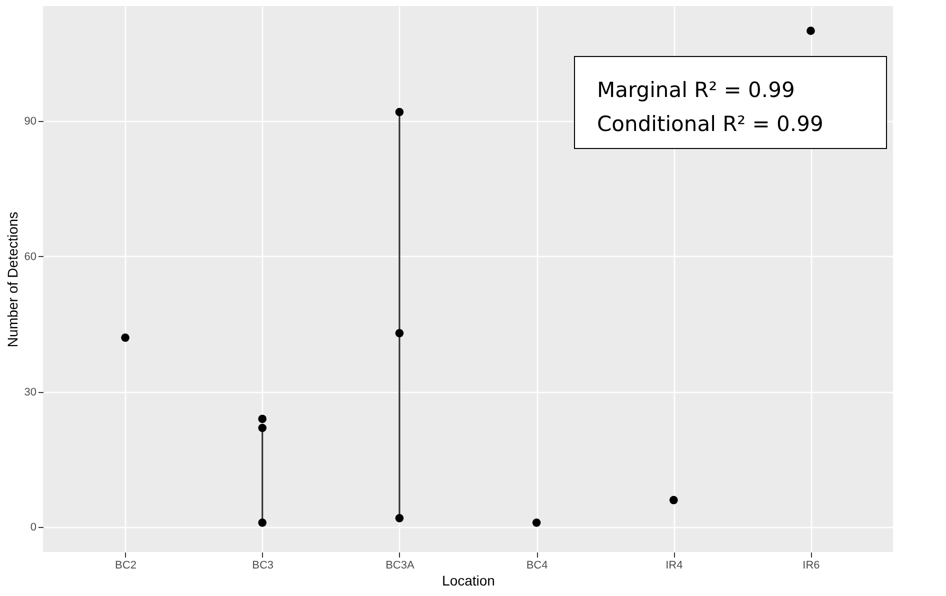 The height and width of the screenshot is (596, 946). What do you see at coordinates (674, 566) in the screenshot?
I see `x-tick-label: IR4` at bounding box center [674, 566].